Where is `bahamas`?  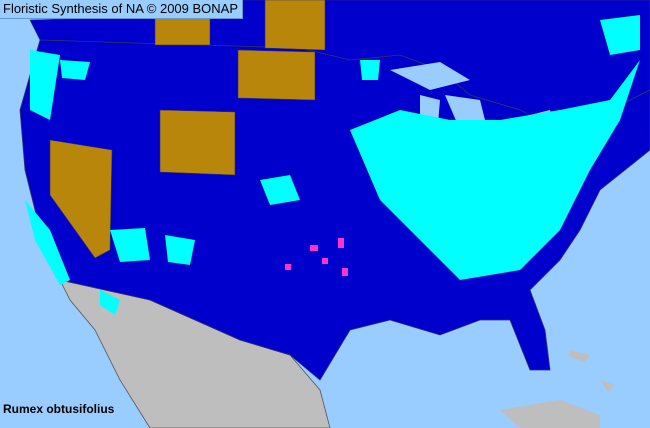
bahamas is located at coordinates (591, 371).